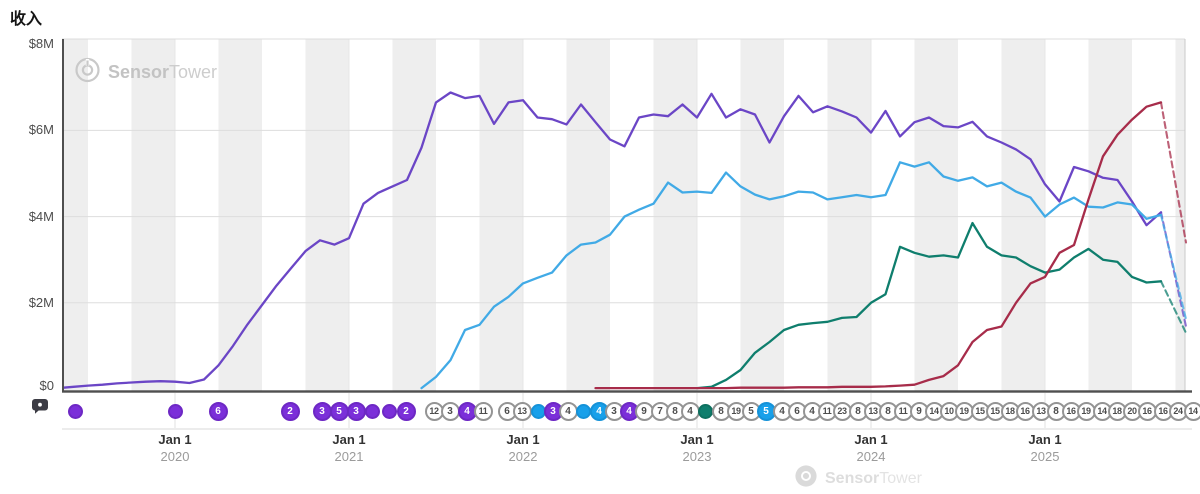 Image resolution: width=1200 pixels, height=494 pixels. I want to click on x-tick-year: 2020, so click(174, 457).